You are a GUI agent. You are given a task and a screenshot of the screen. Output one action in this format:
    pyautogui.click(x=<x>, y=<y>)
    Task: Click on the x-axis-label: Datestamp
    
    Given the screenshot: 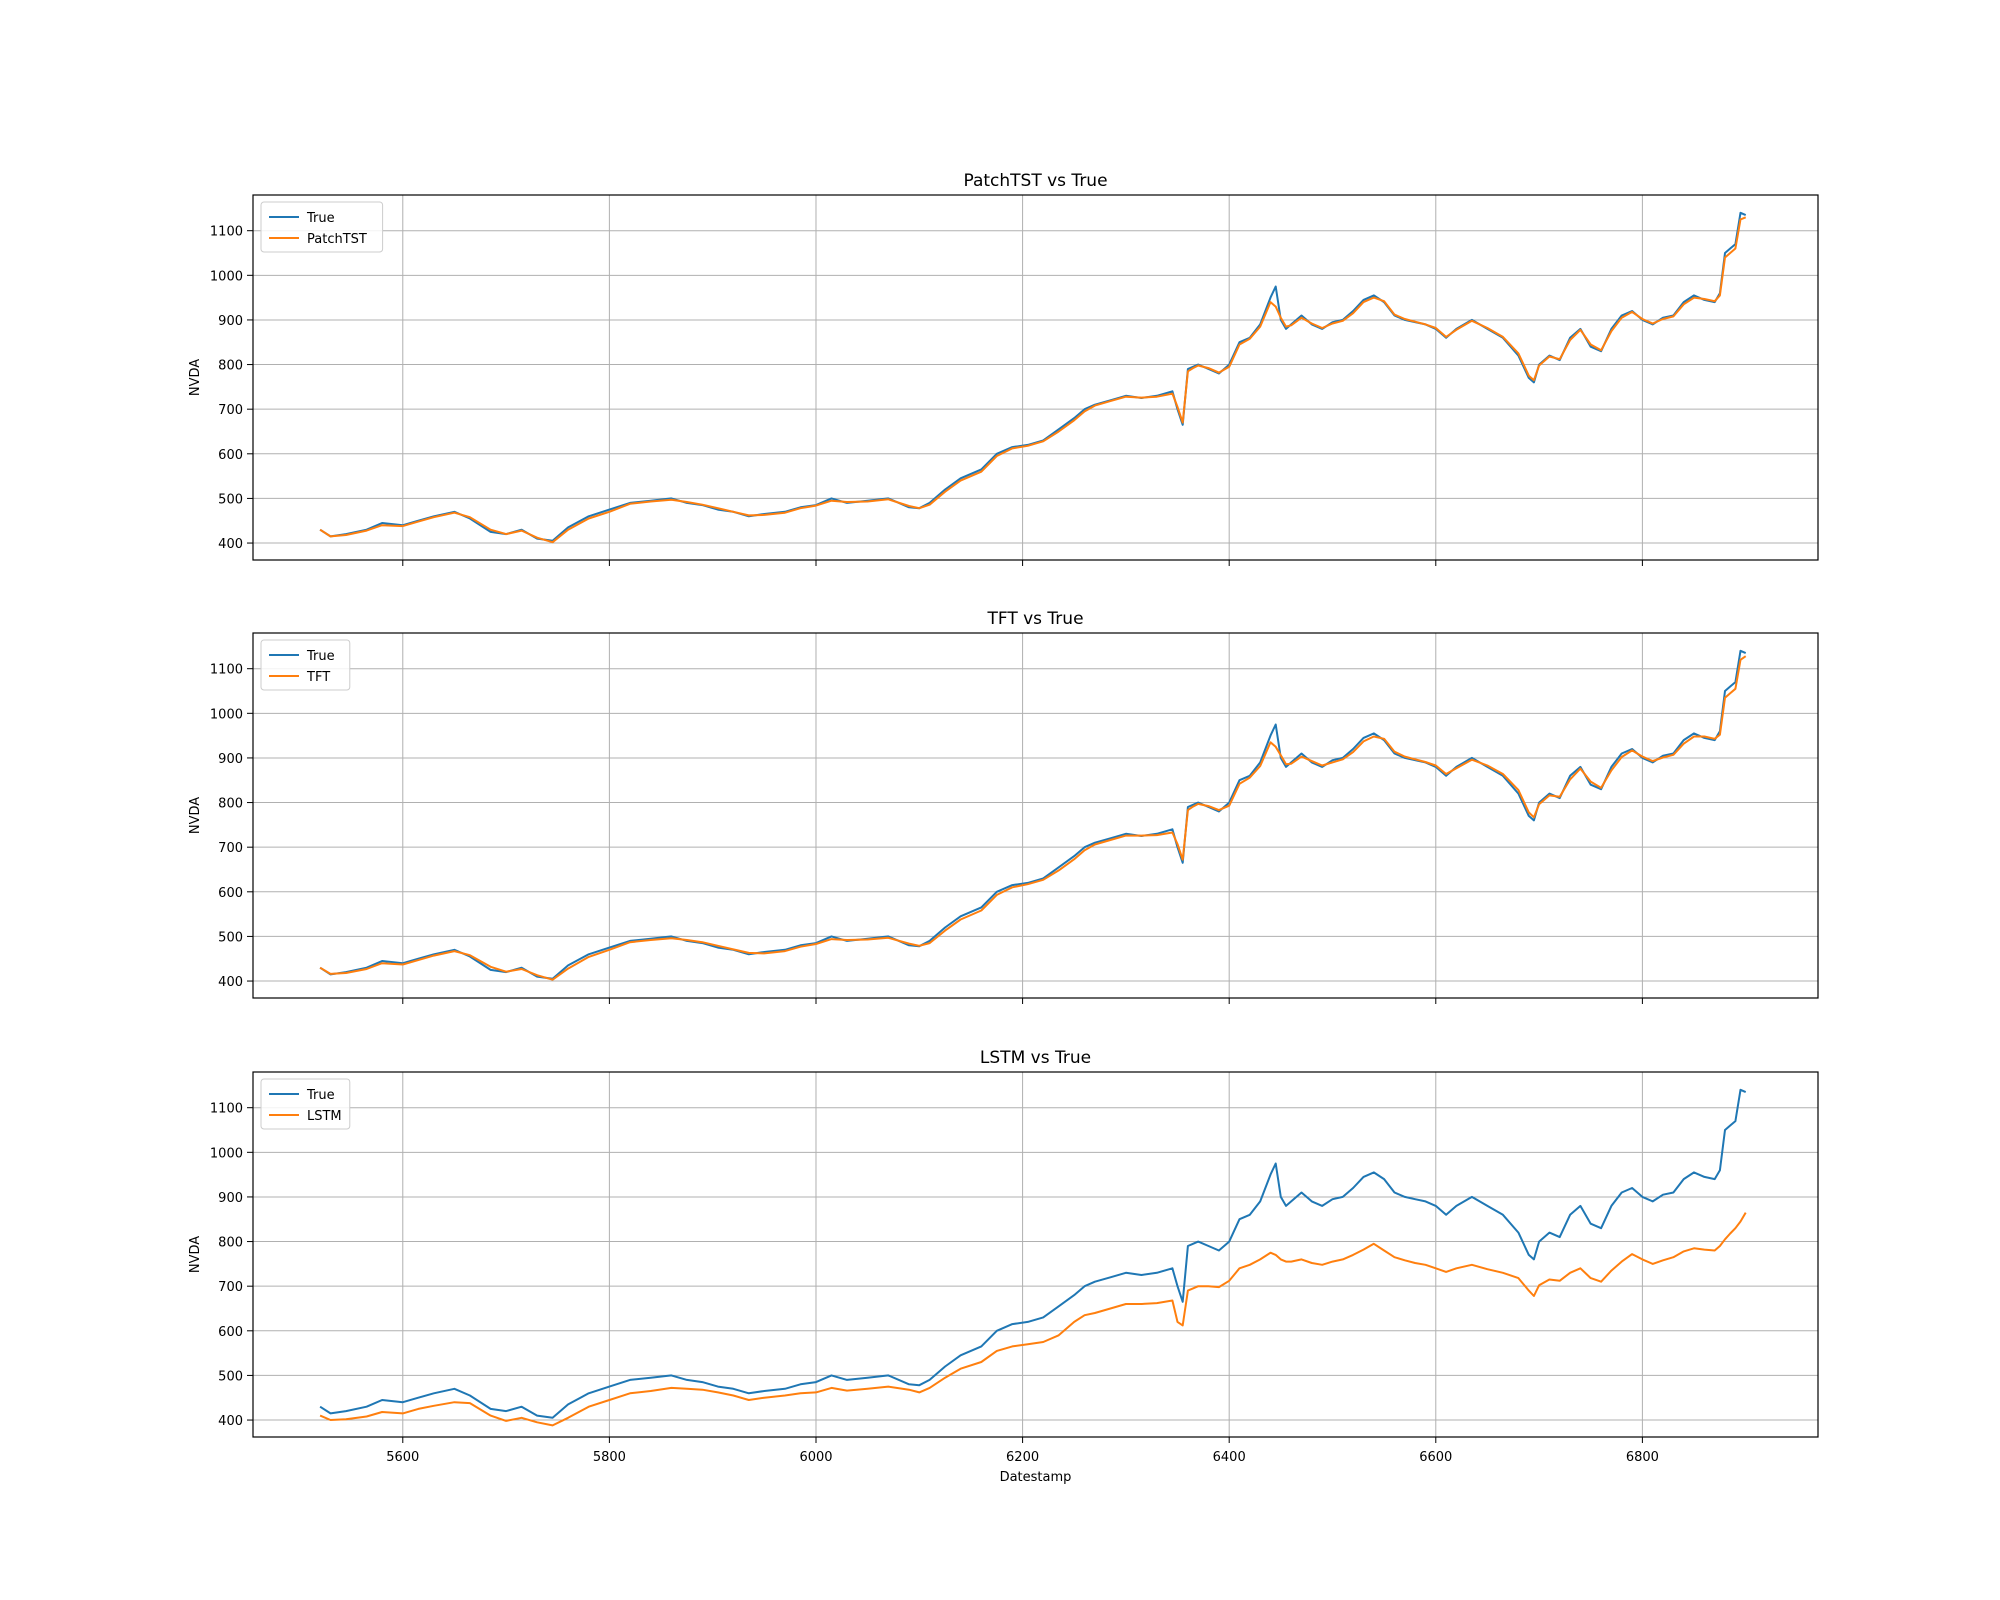 What is the action you would take?
    pyautogui.click(x=1036, y=1477)
    